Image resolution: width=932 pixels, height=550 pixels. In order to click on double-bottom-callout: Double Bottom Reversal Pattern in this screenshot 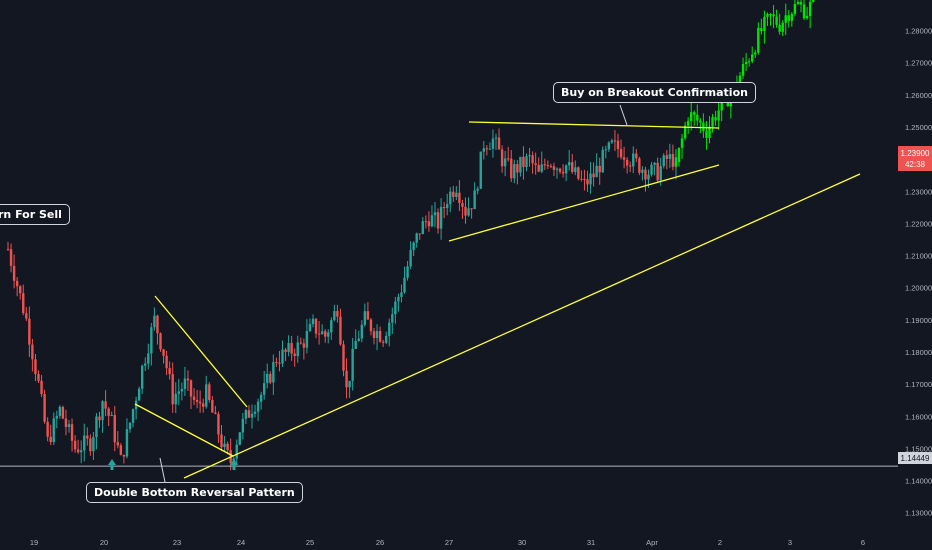, I will do `click(194, 492)`.